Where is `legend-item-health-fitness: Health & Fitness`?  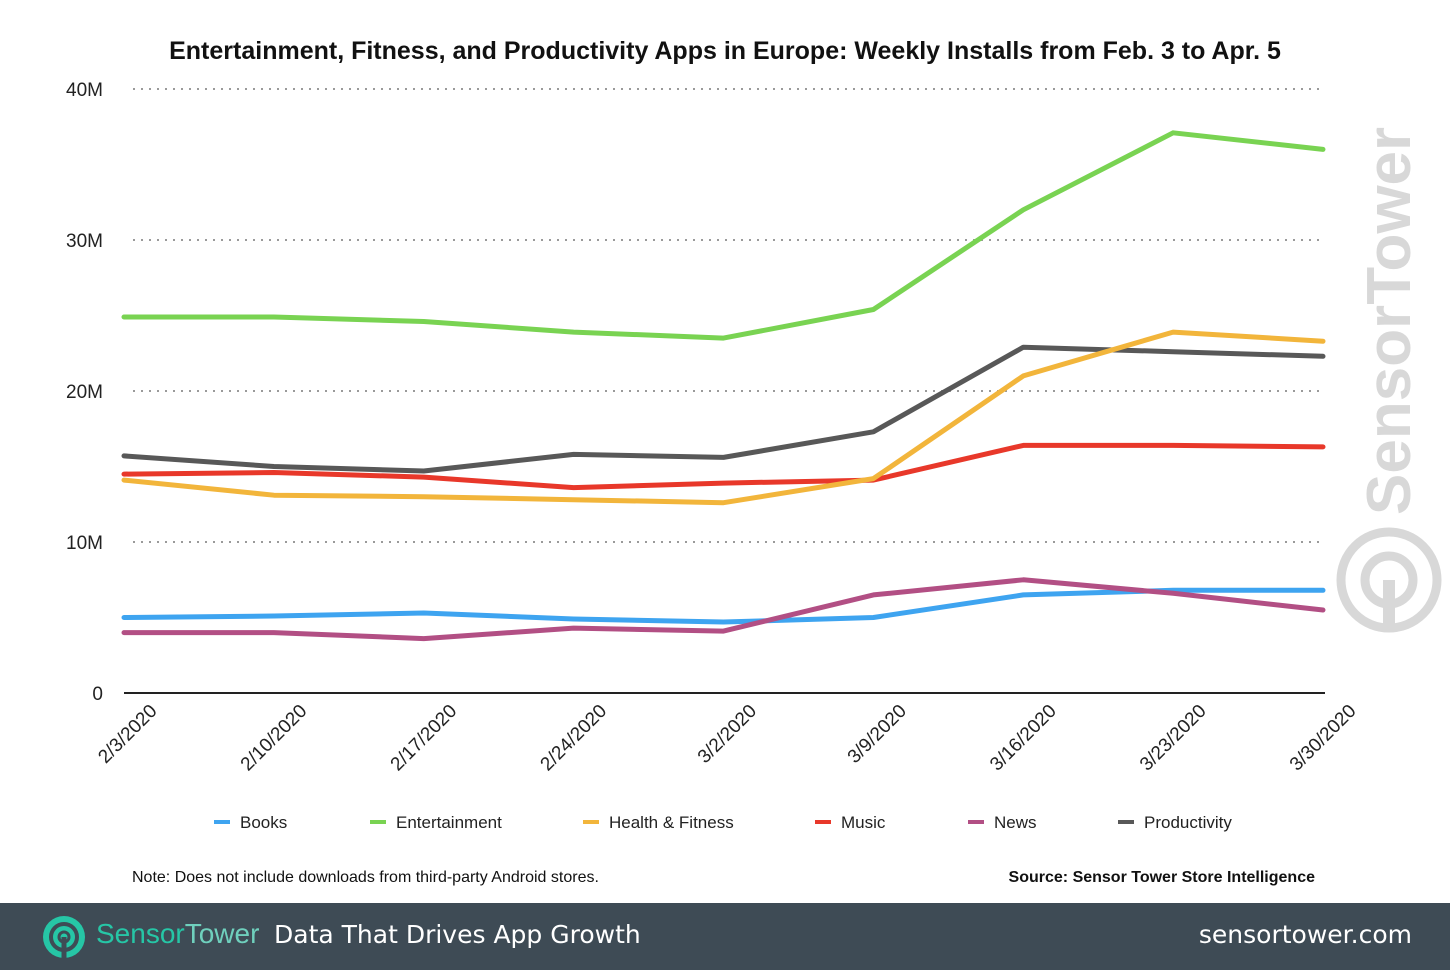
legend-item-health-fitness: Health & Fitness is located at coordinates (658, 822).